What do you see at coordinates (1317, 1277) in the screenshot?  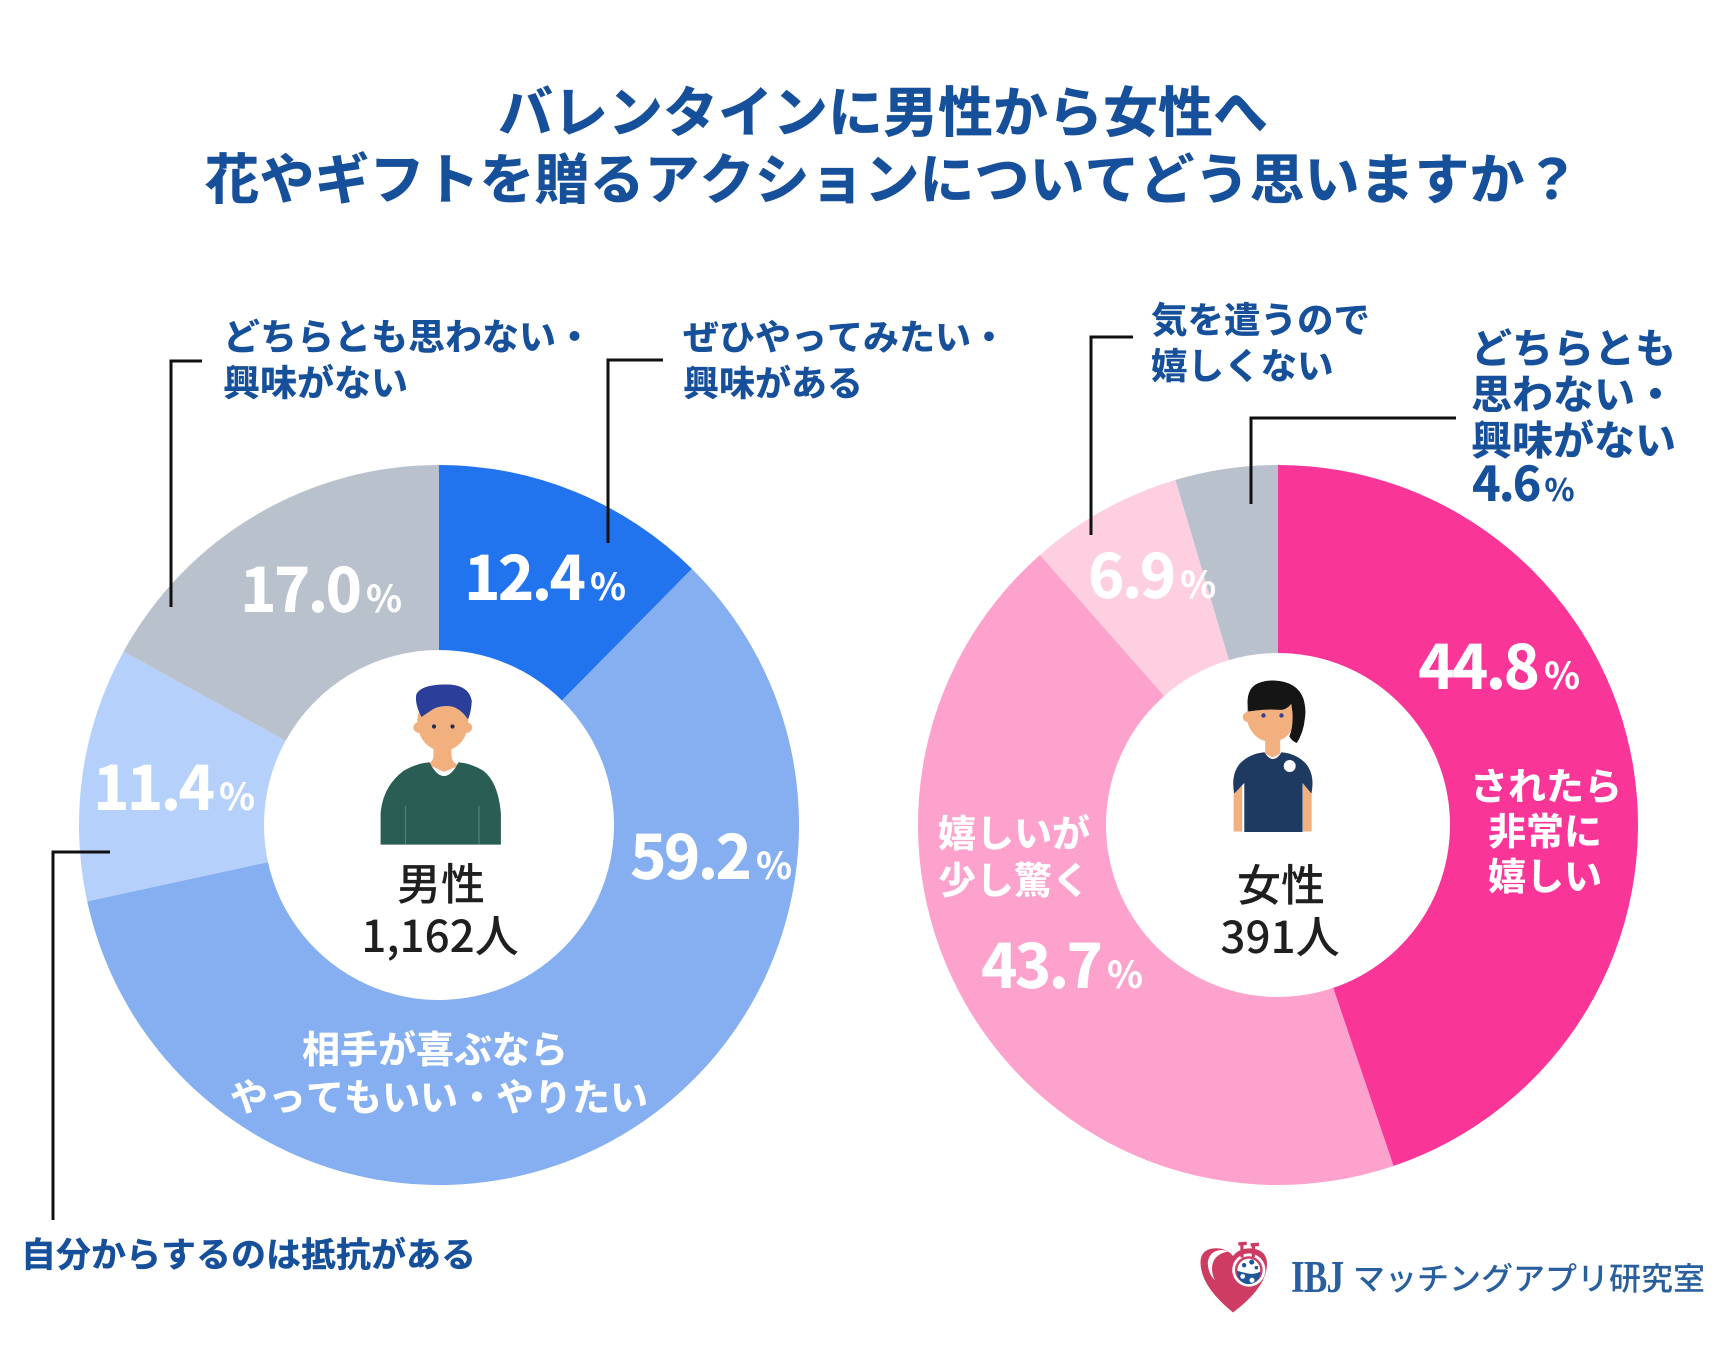 I see `svg-text: IBJ` at bounding box center [1317, 1277].